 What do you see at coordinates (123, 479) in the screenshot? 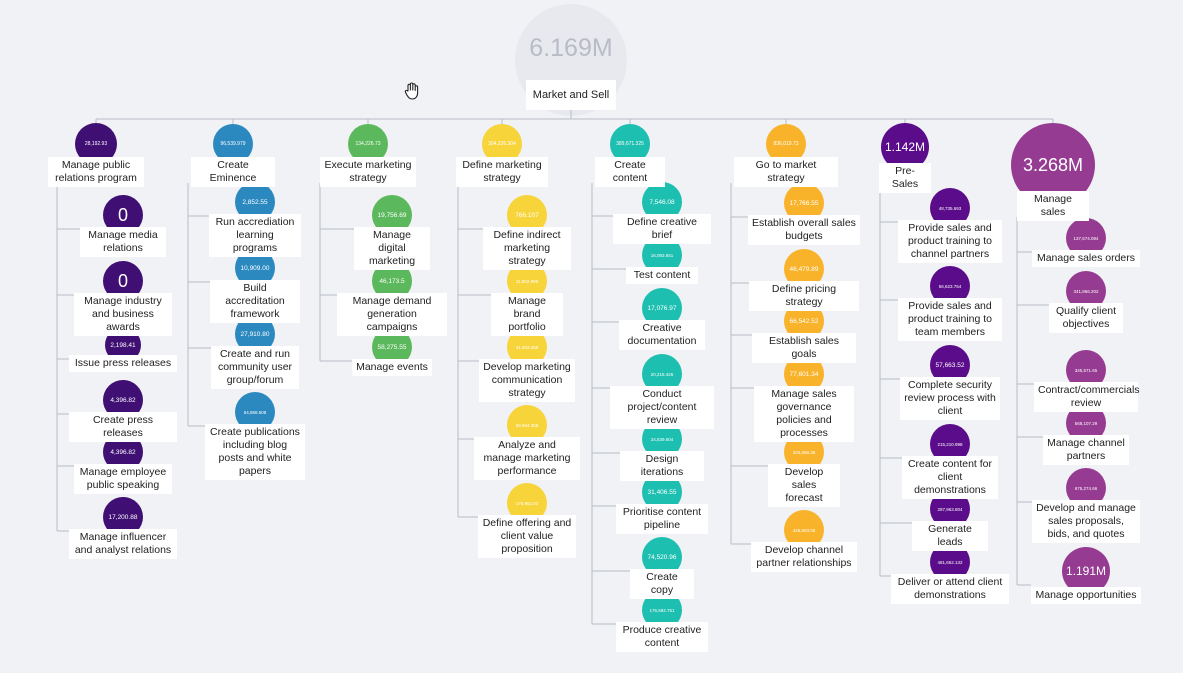
I see `child-label: Manage employee public speaking` at bounding box center [123, 479].